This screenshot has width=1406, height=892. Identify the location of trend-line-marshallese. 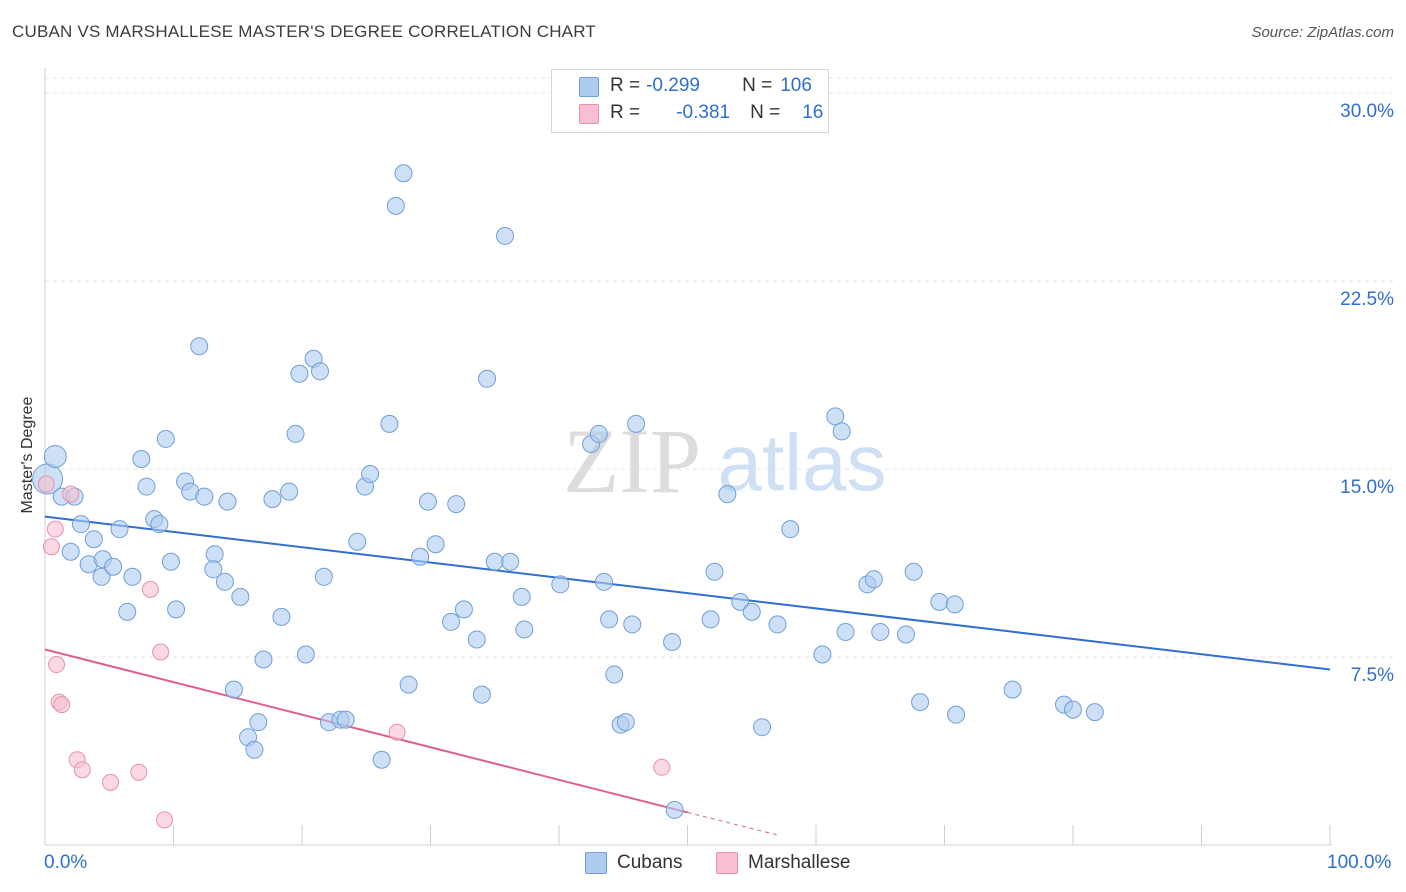
(366, 731).